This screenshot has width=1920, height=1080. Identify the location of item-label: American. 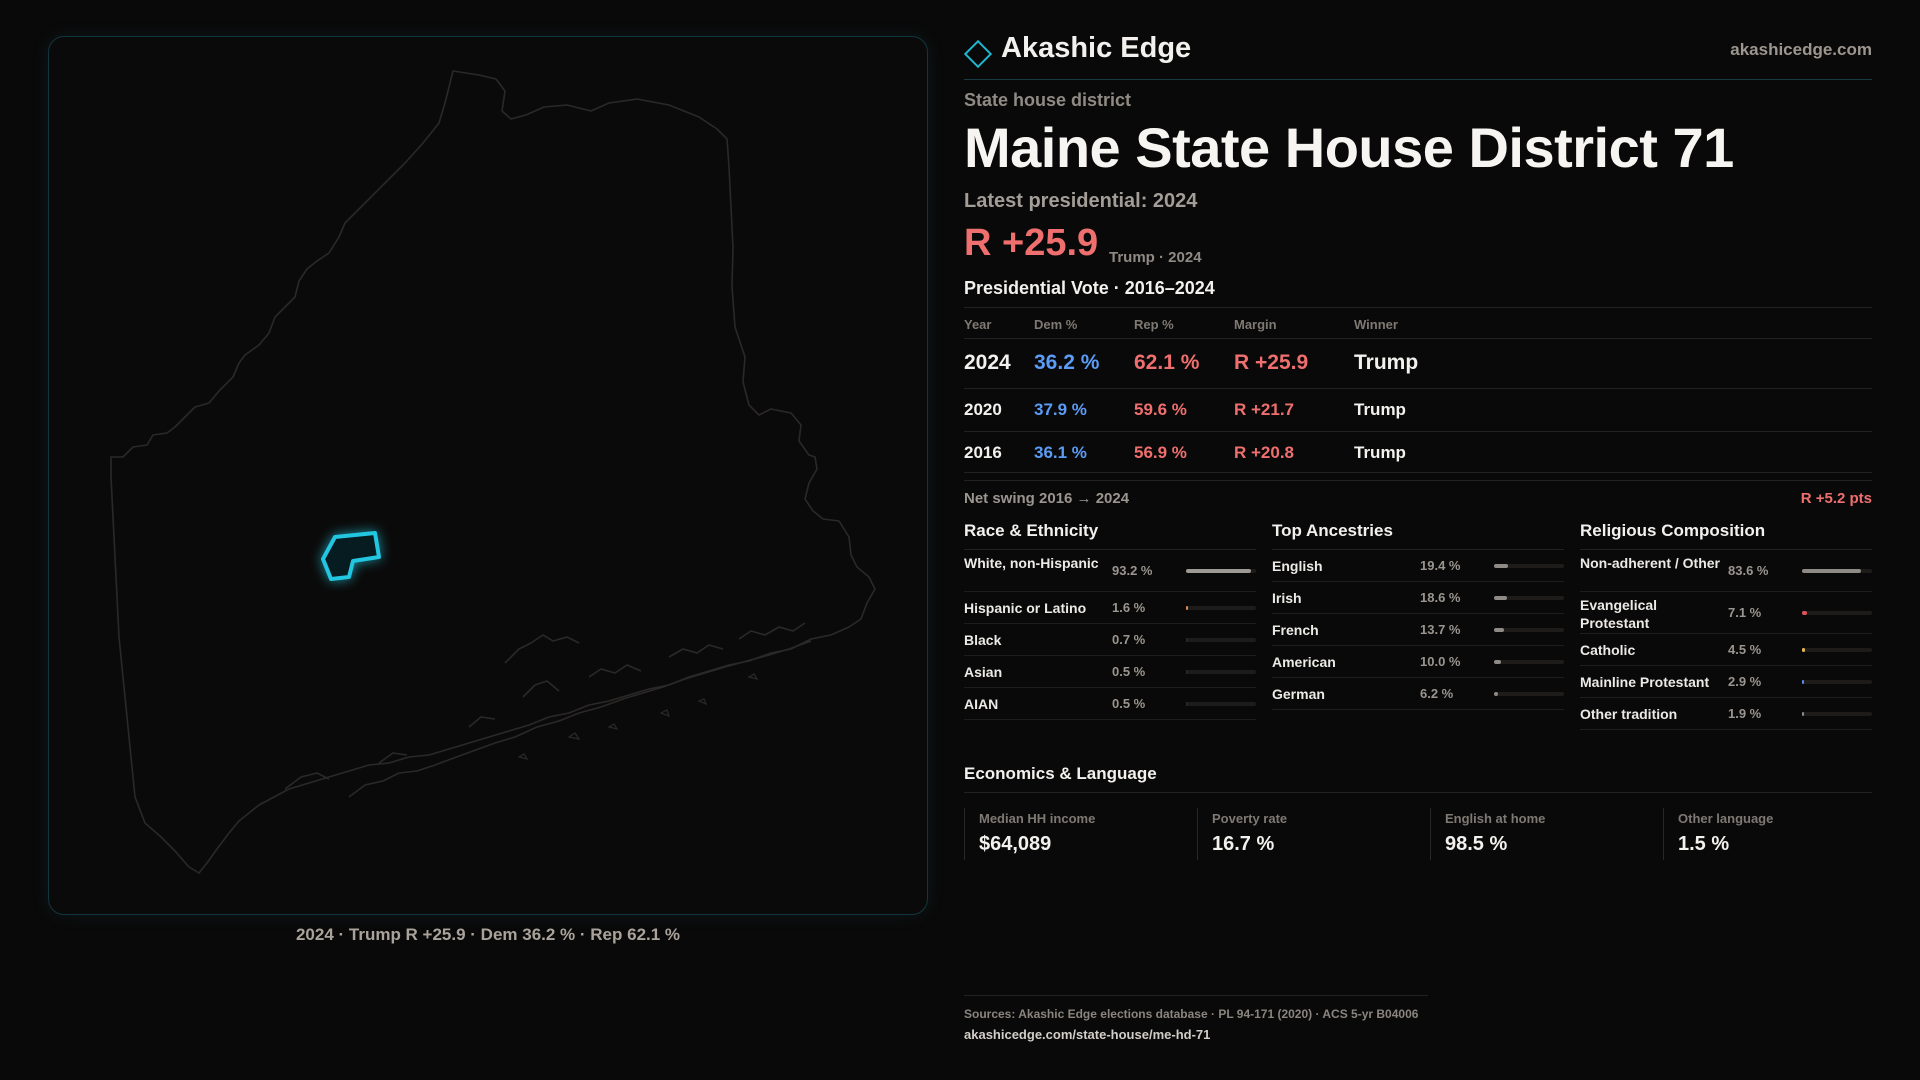
(1304, 662).